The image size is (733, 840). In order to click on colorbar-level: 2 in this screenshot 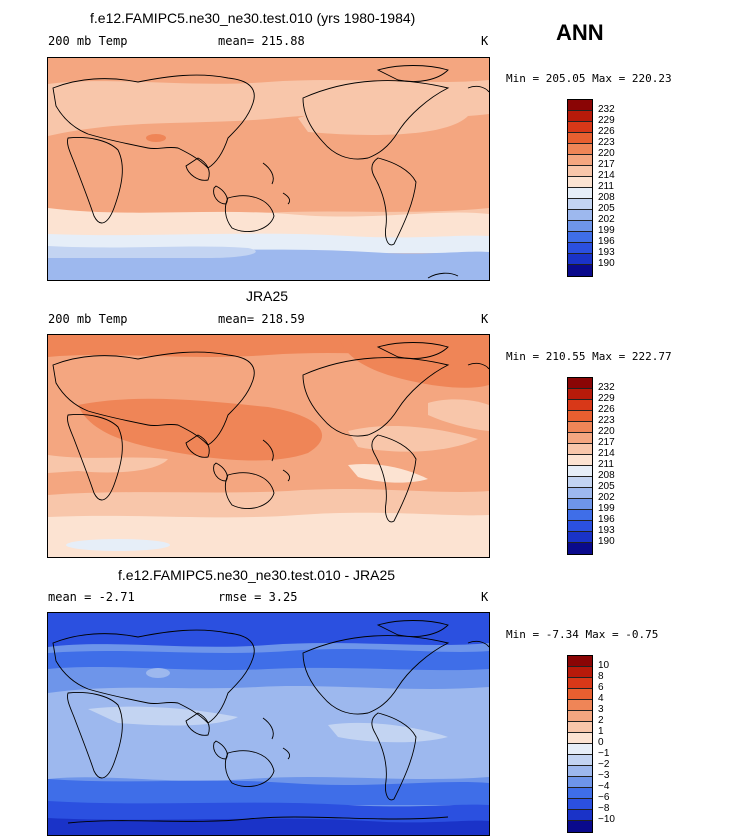, I will do `click(601, 720)`.